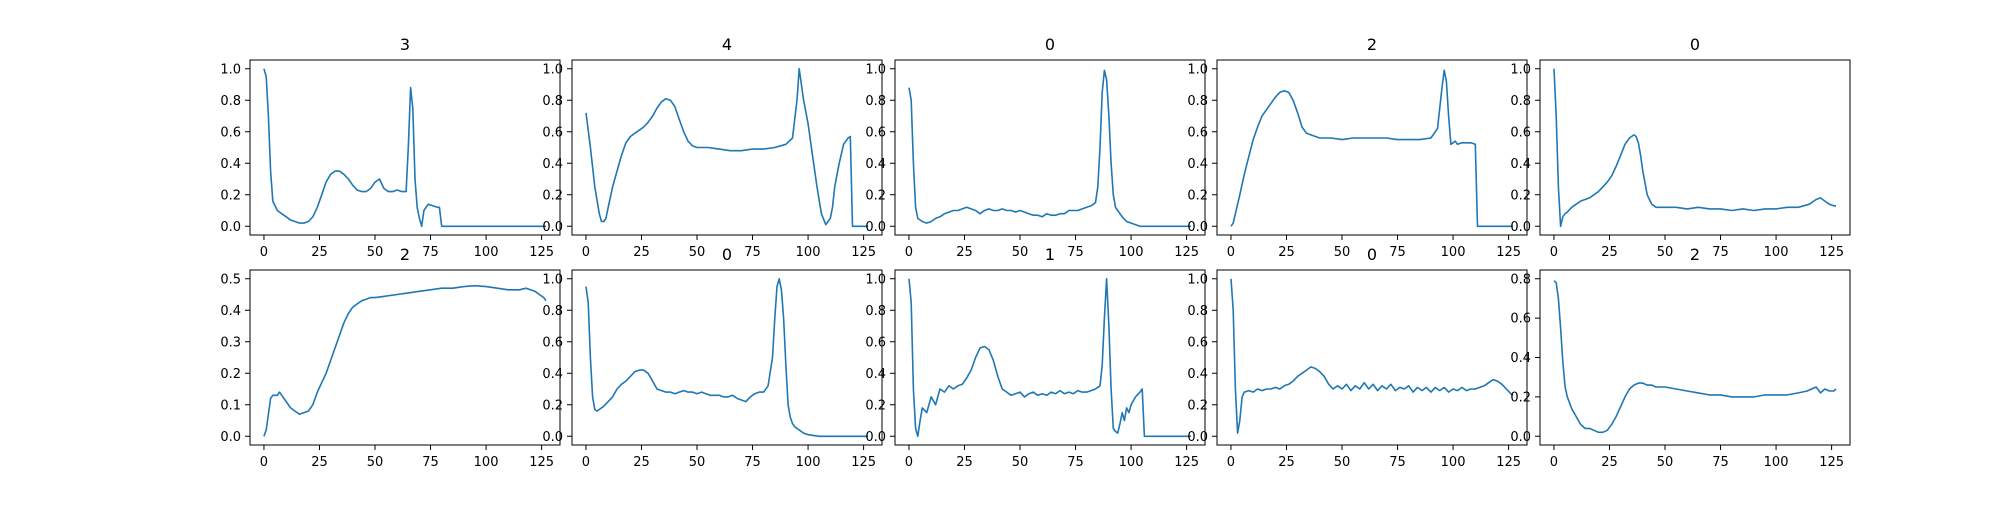 This screenshot has width=2000, height=505. I want to click on subplot-6: 2 0 25 50 75 100 125 0.0 0.1 0.2 0.3 0.4 0.5, so click(390, 357).